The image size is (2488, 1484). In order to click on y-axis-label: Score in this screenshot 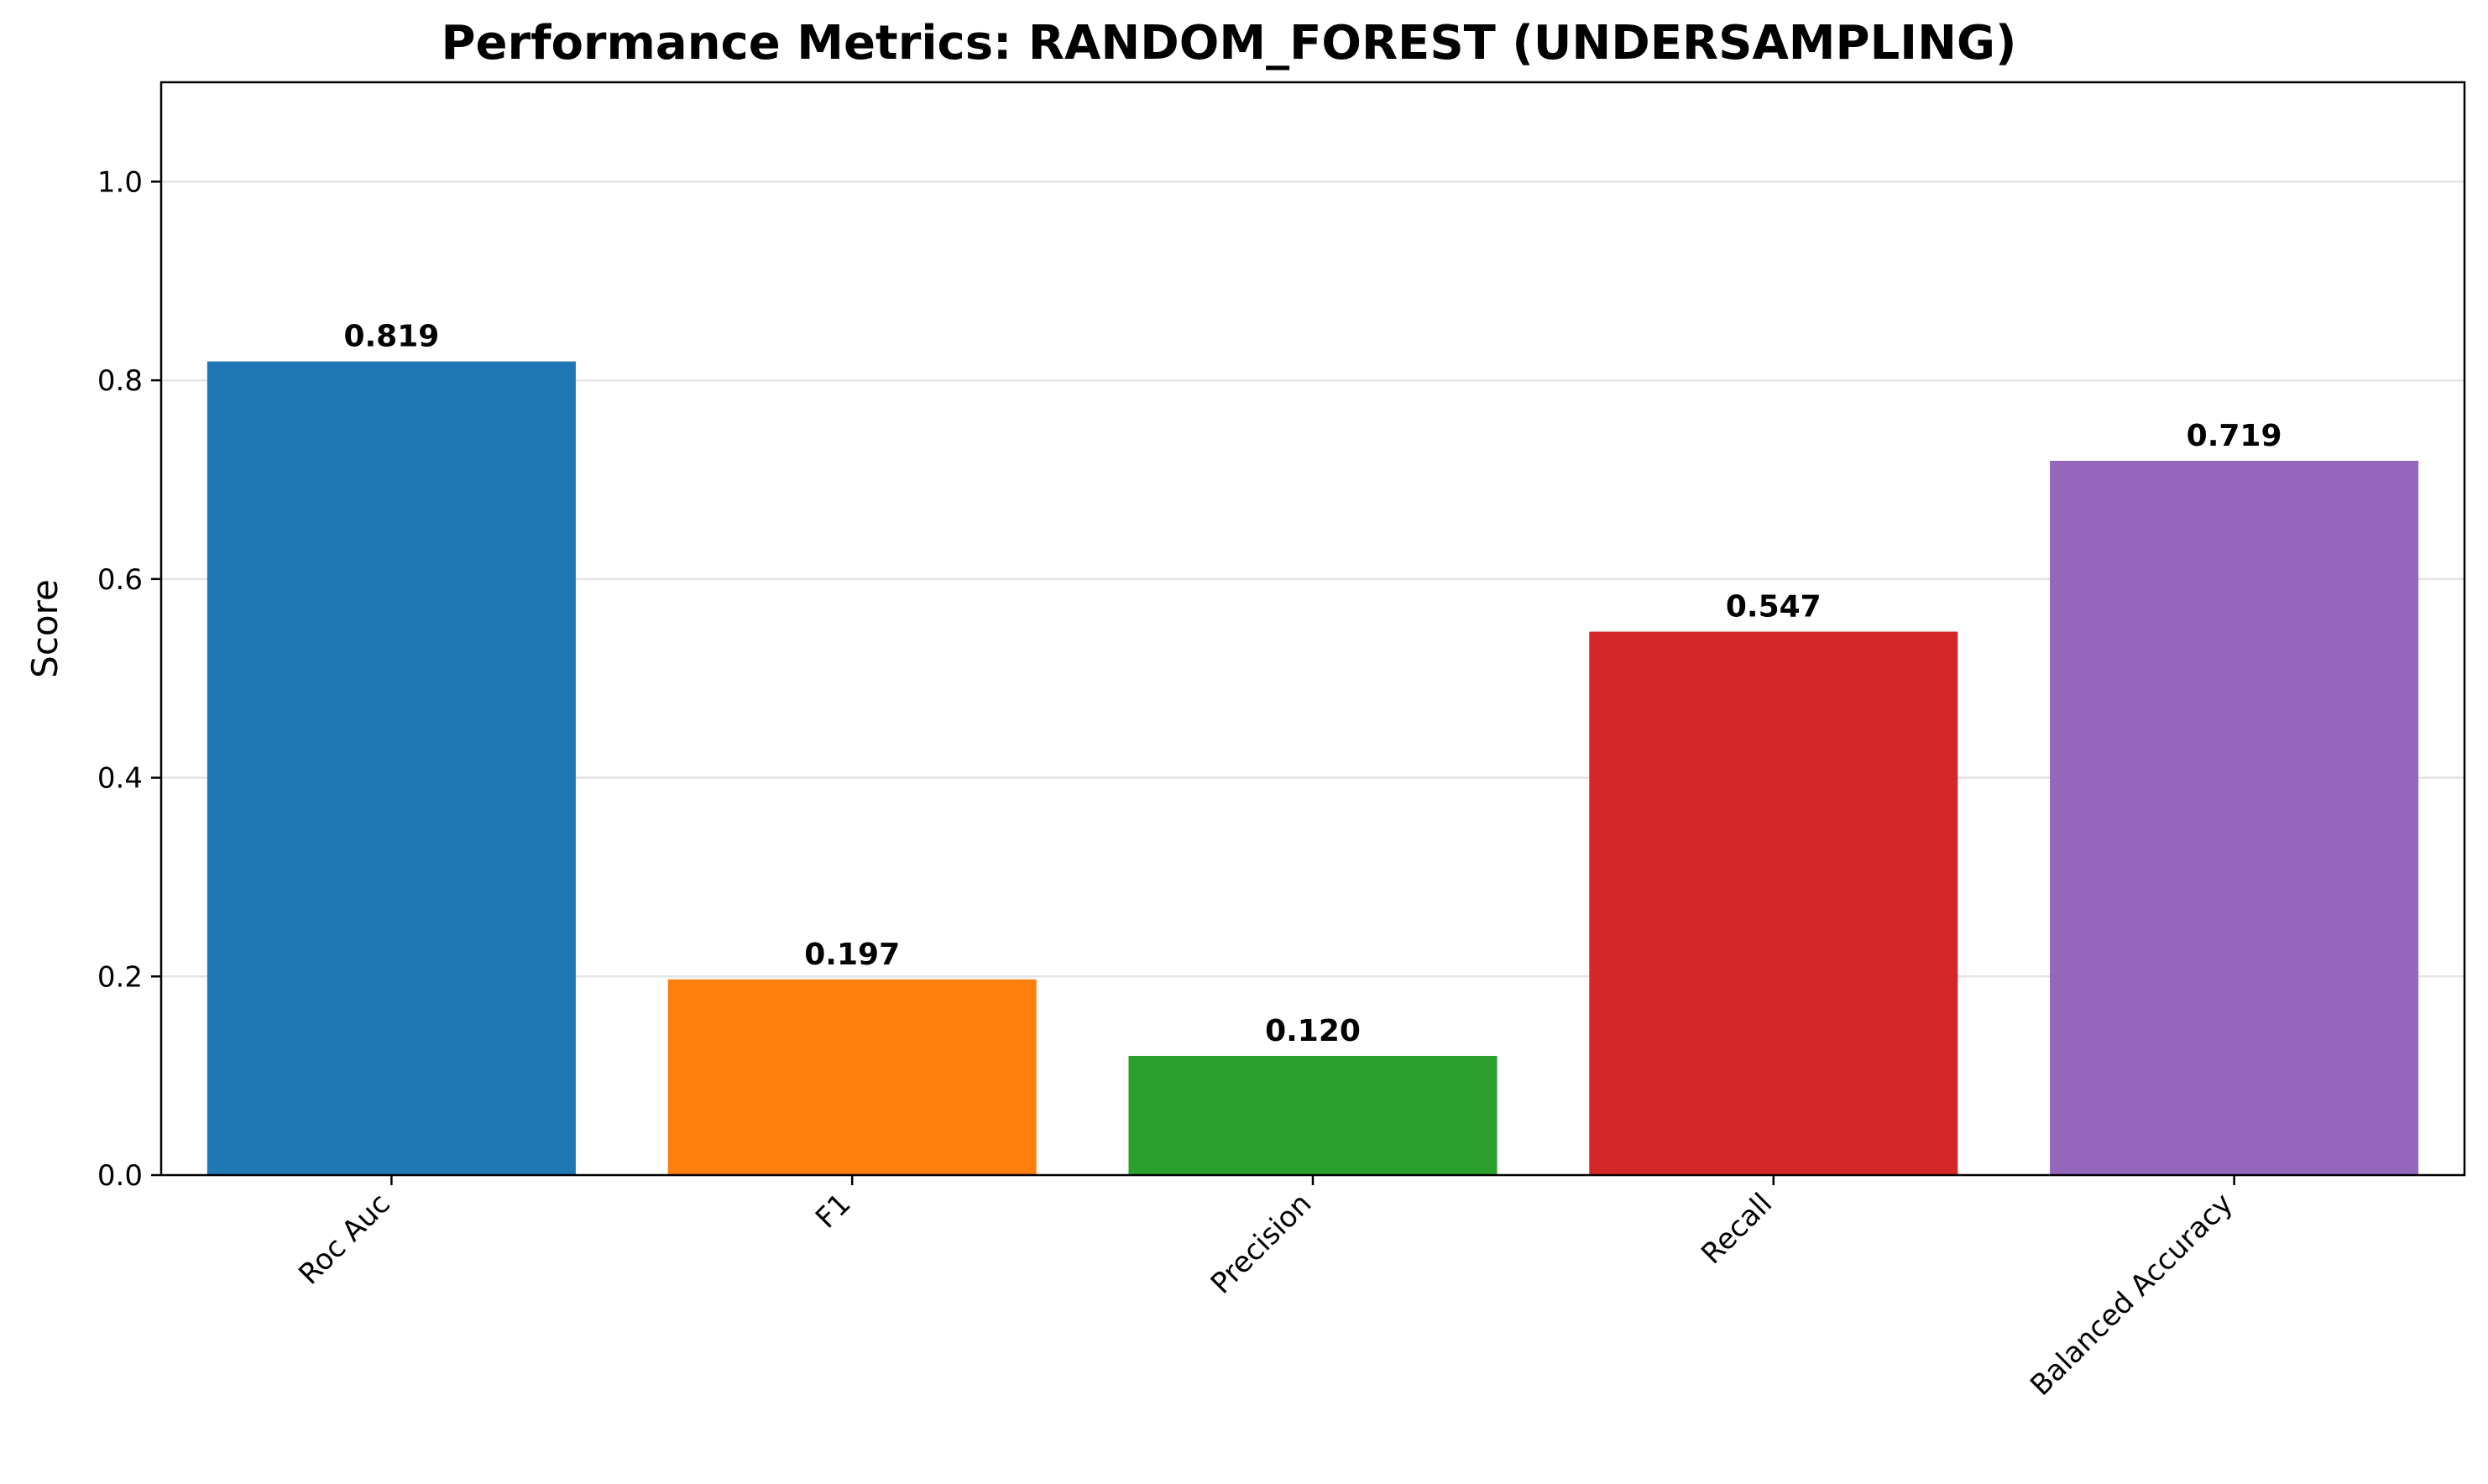, I will do `click(44, 628)`.